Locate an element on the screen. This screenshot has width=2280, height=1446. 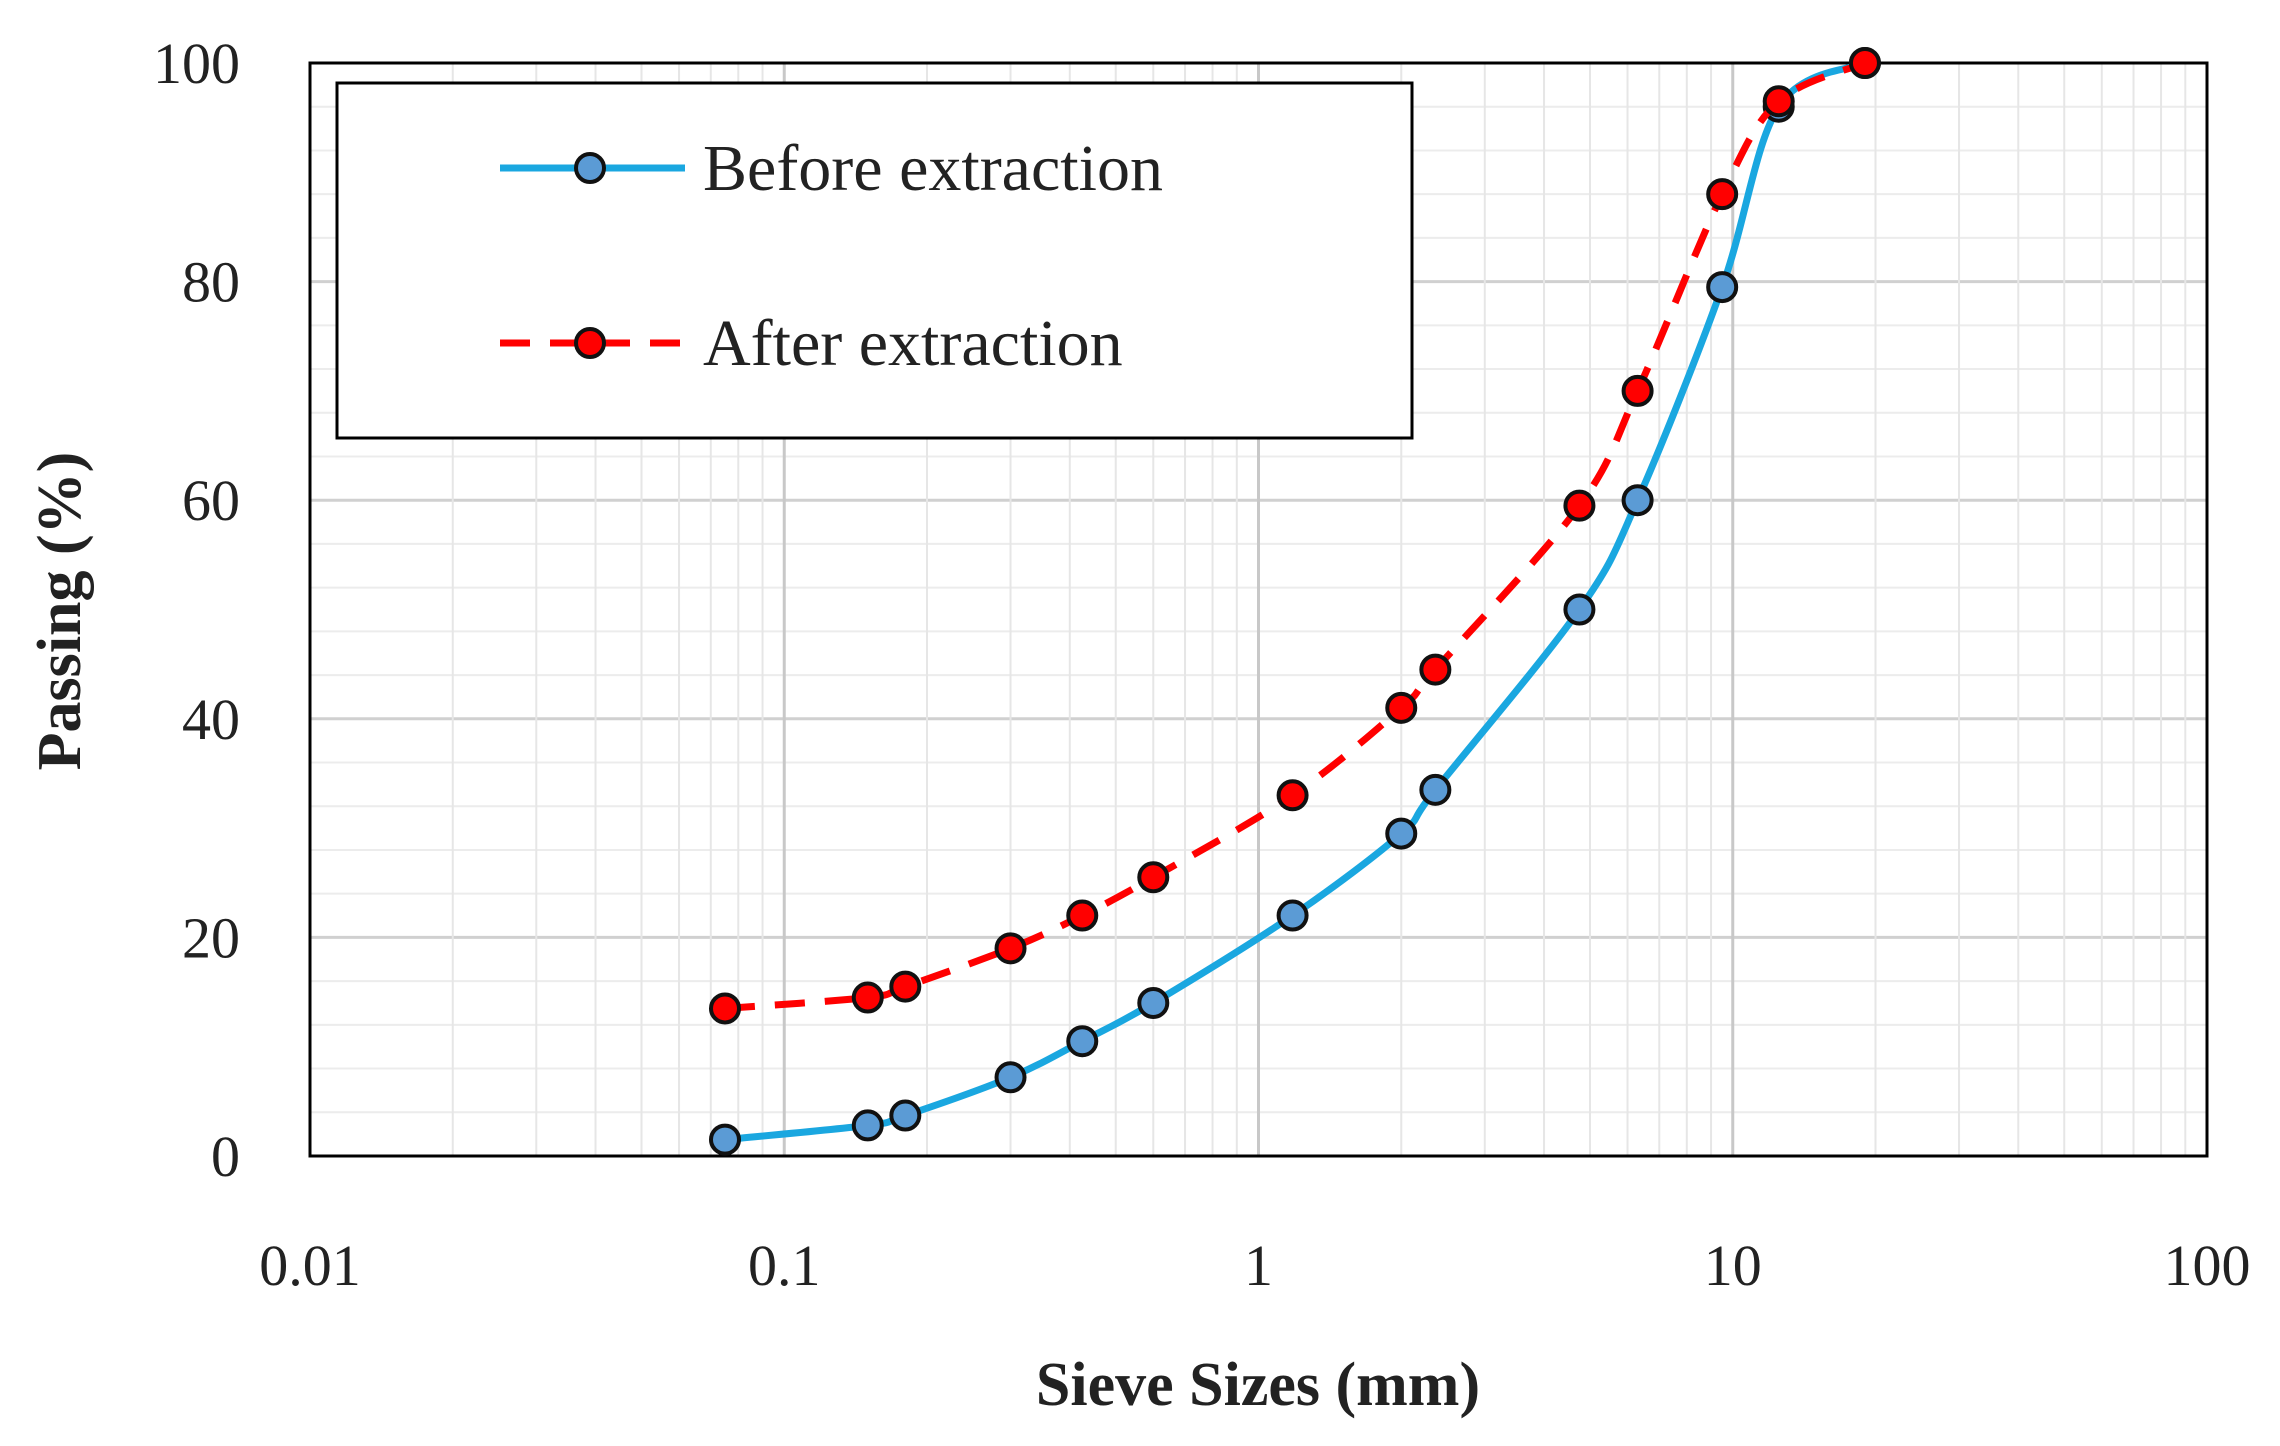
y-tick-label: 20 is located at coordinates (211, 937).